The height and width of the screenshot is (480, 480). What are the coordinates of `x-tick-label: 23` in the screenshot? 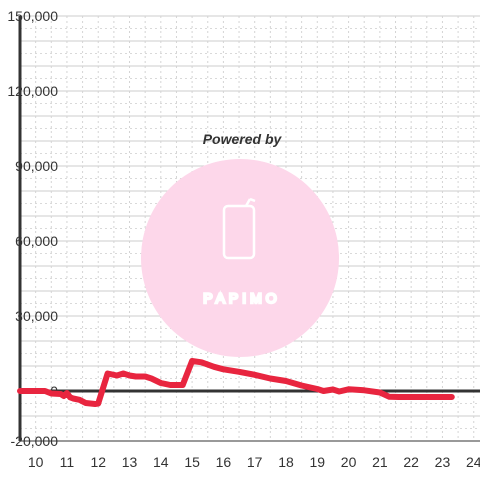 It's located at (443, 462).